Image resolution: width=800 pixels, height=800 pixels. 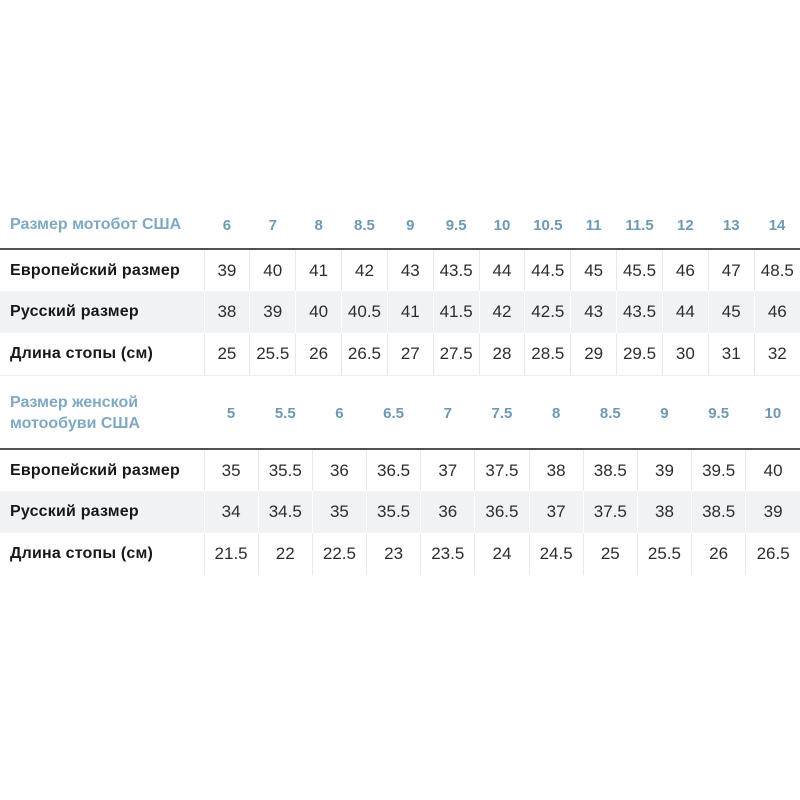 What do you see at coordinates (231, 554) in the screenshot?
I see `size-cell: 21.5` at bounding box center [231, 554].